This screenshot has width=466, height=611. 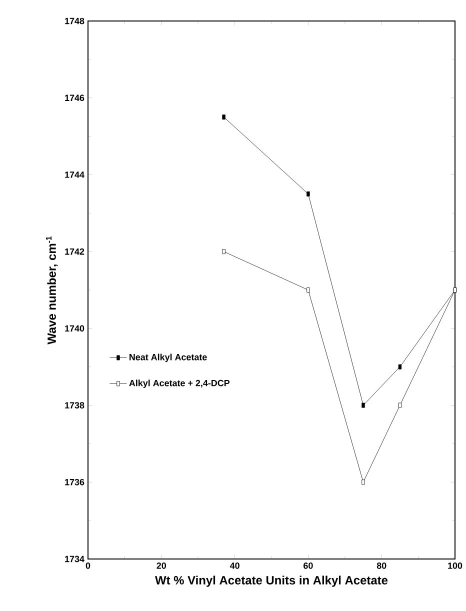 I want to click on x-tick-label: 20, so click(x=161, y=565).